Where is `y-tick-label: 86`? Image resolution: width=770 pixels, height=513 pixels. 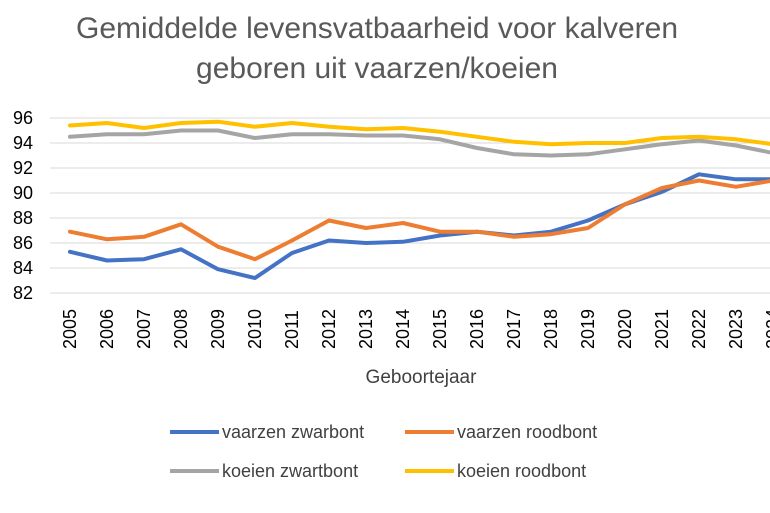 y-tick-label: 86 is located at coordinates (23, 243).